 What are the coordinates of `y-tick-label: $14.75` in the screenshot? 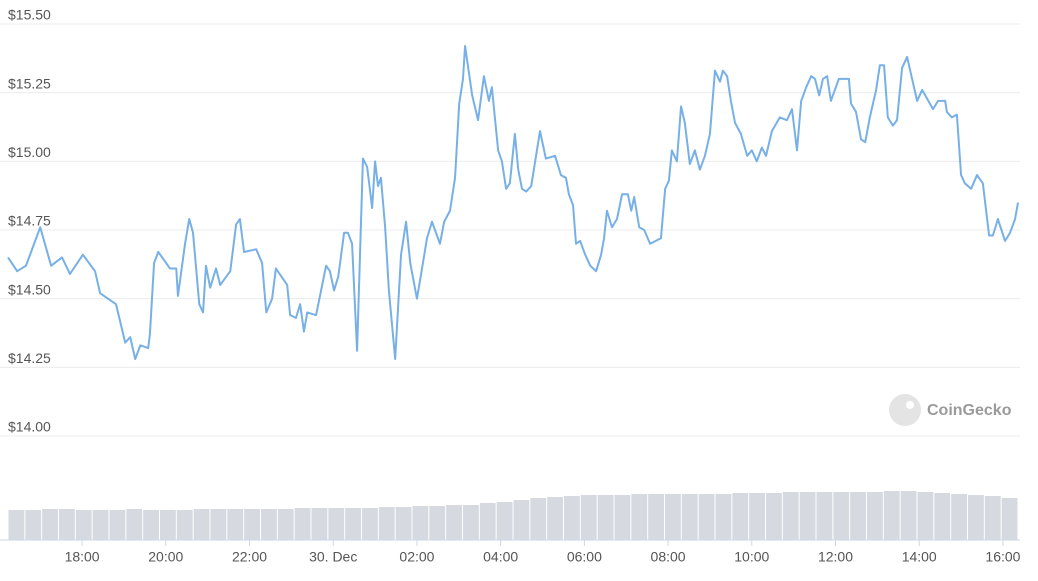 It's located at (29, 221).